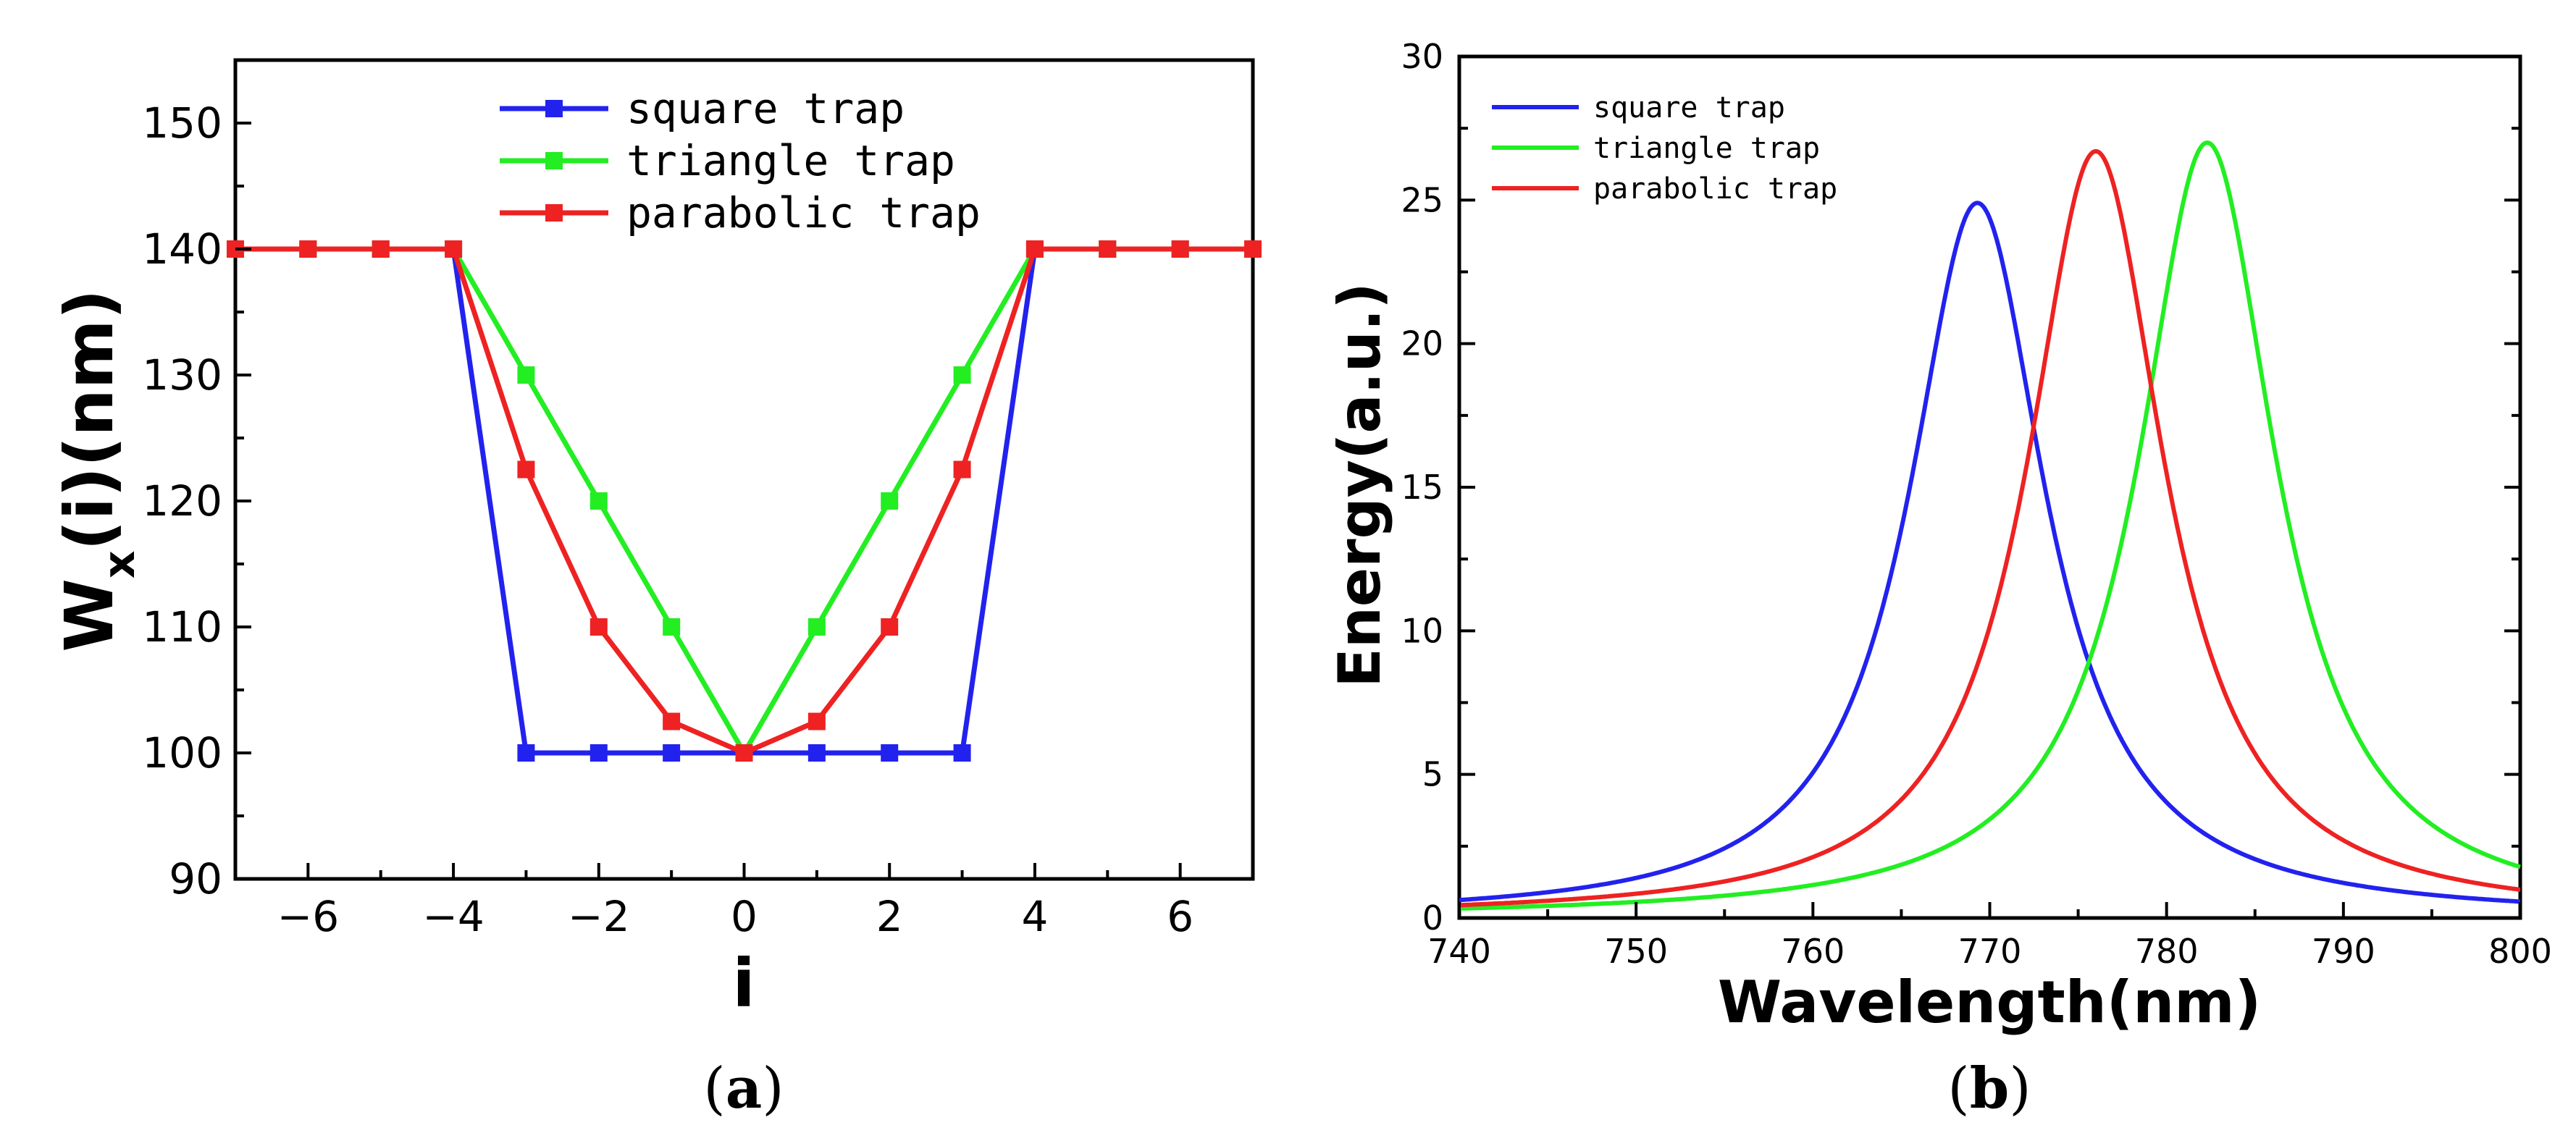  Describe the element at coordinates (599, 916) in the screenshot. I see `x-tick-label-a: −2` at that location.